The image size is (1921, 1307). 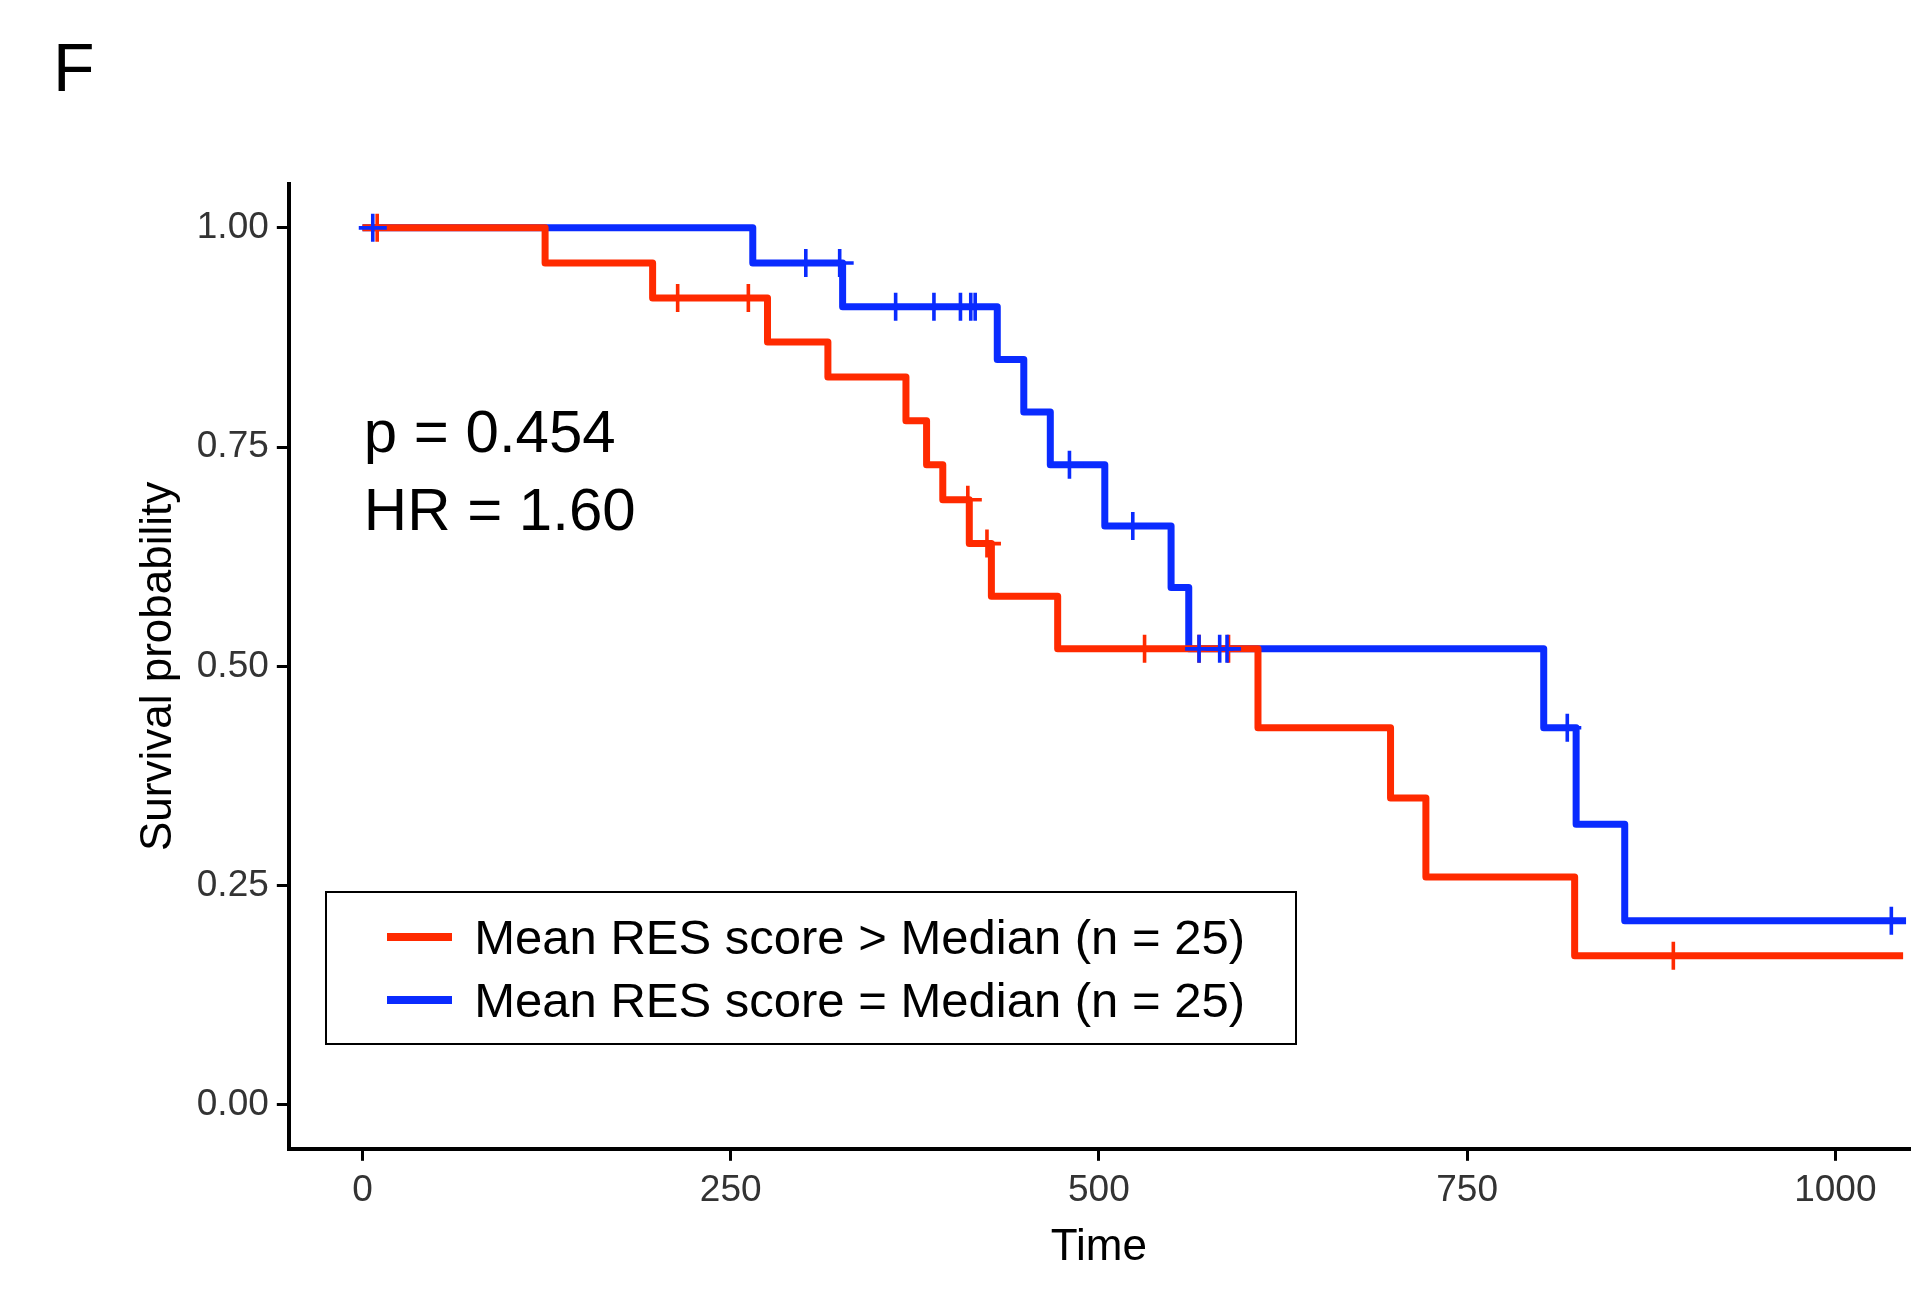 What do you see at coordinates (232, 664) in the screenshot?
I see `y-tick-label: 0.50` at bounding box center [232, 664].